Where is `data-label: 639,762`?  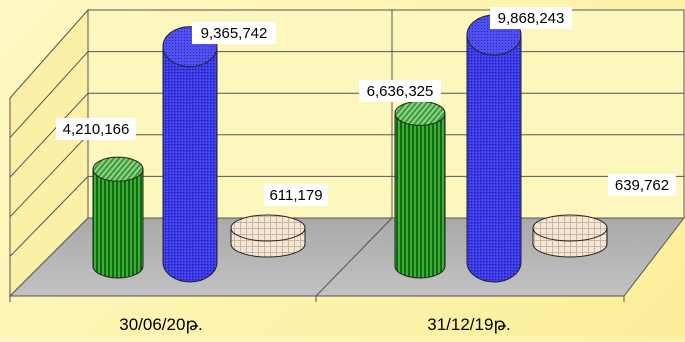
data-label: 639,762 is located at coordinates (642, 185).